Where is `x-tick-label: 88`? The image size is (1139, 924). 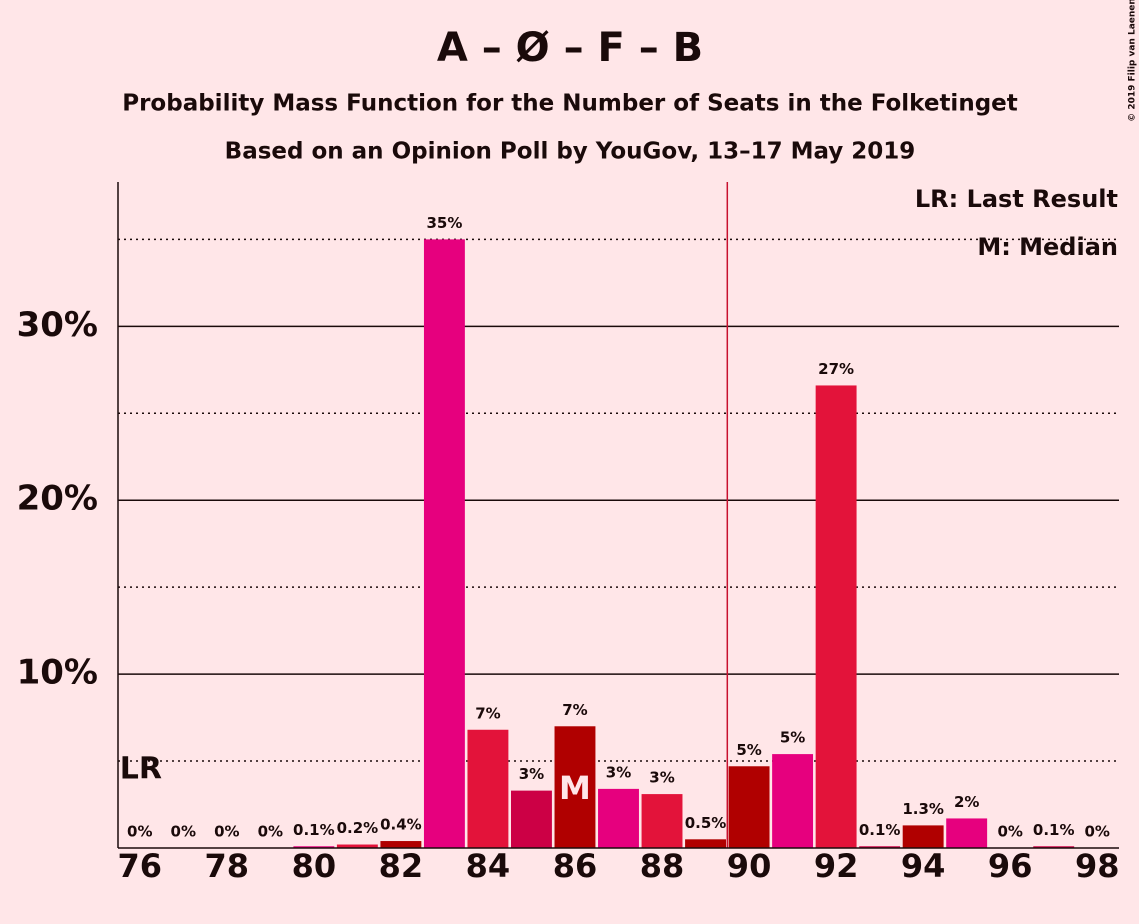
x-tick-label: 88 is located at coordinates (662, 866).